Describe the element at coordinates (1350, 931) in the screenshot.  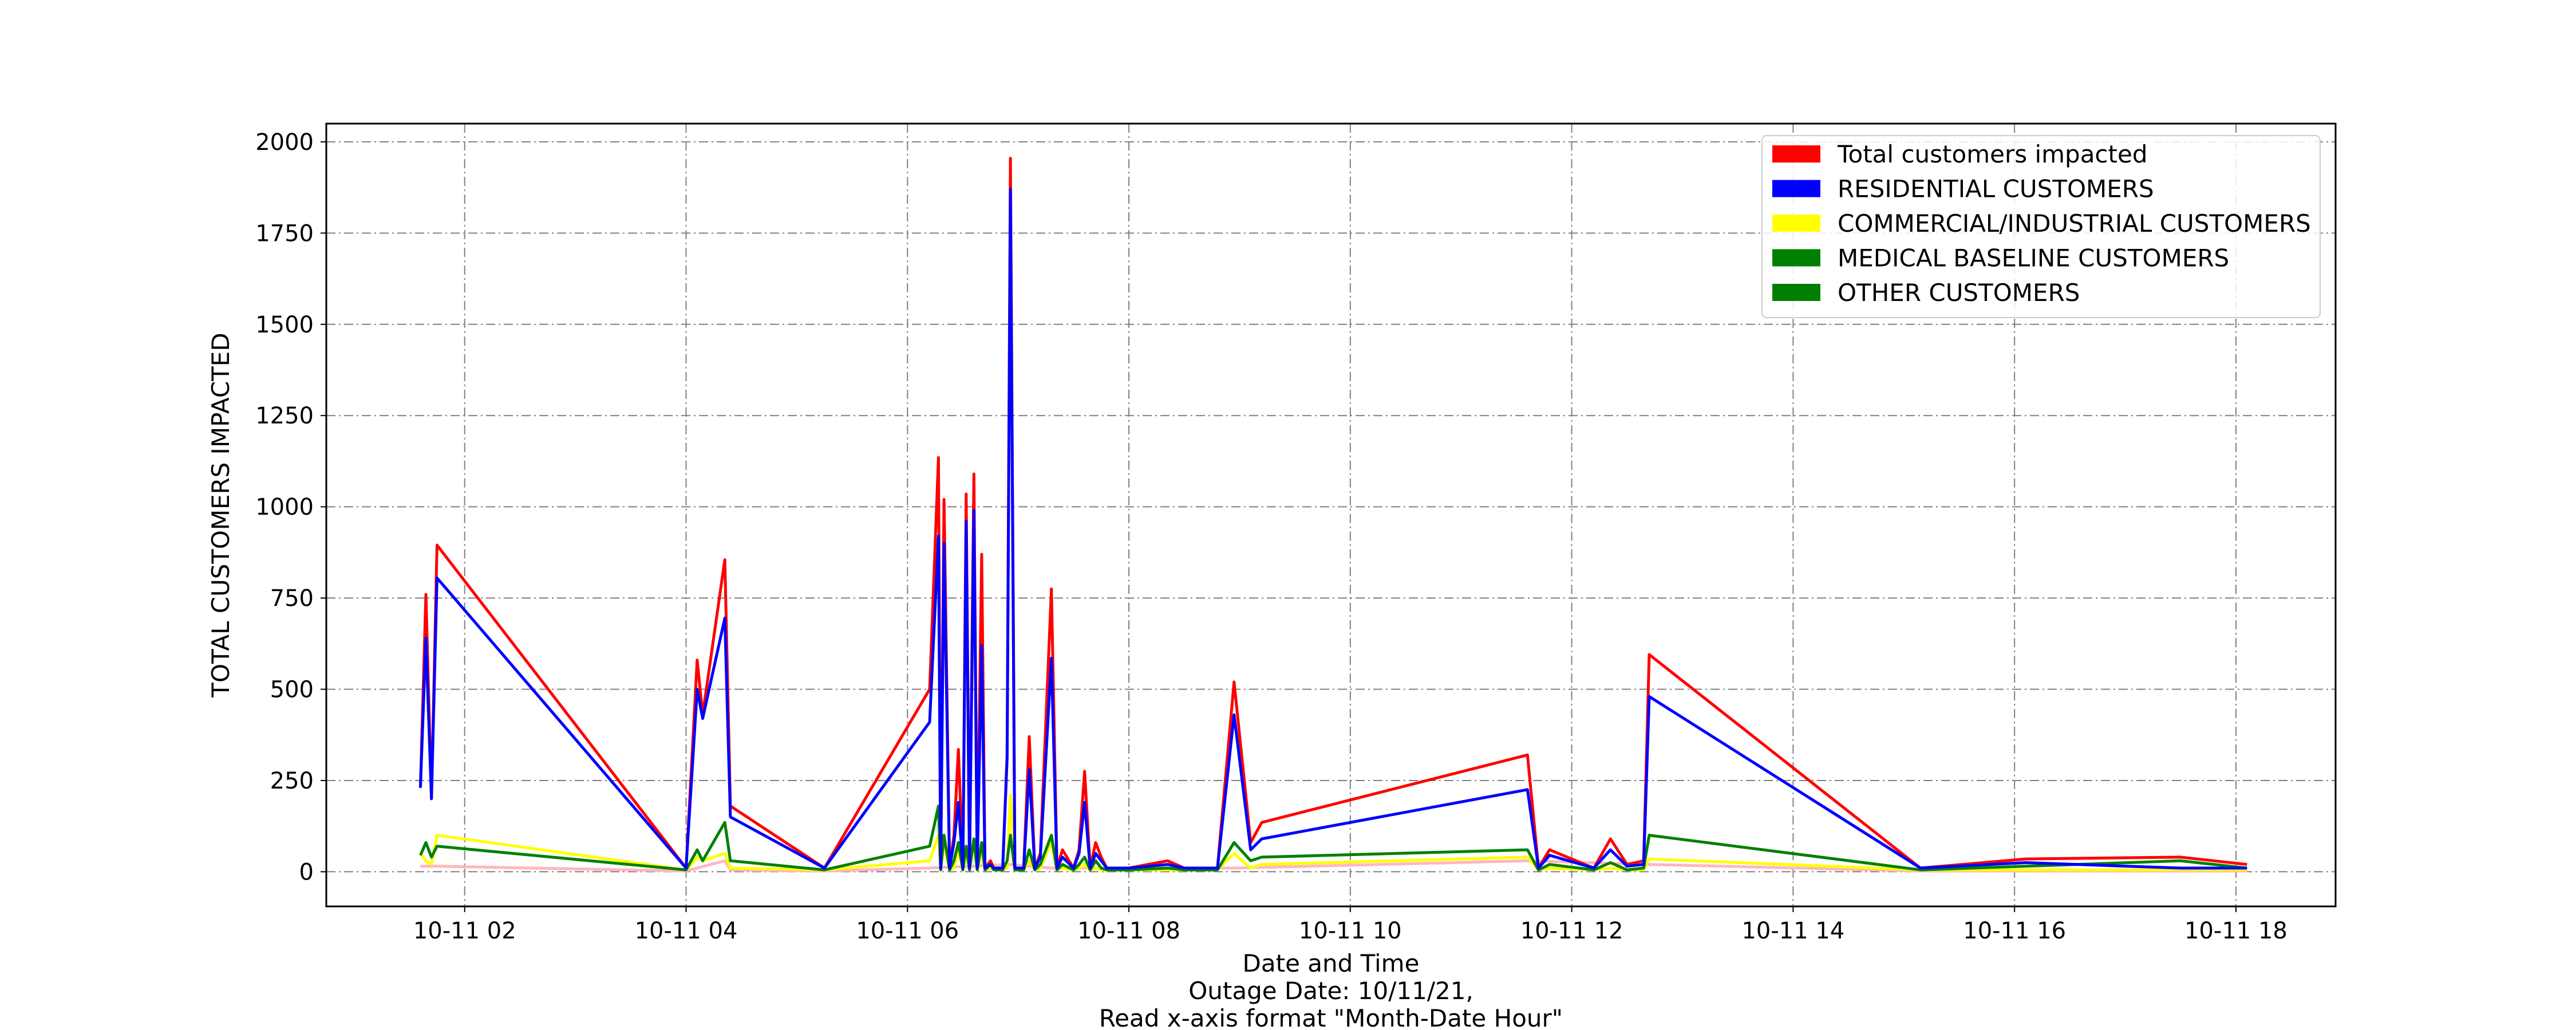
I see `x-tick-label: 10-11 10` at that location.